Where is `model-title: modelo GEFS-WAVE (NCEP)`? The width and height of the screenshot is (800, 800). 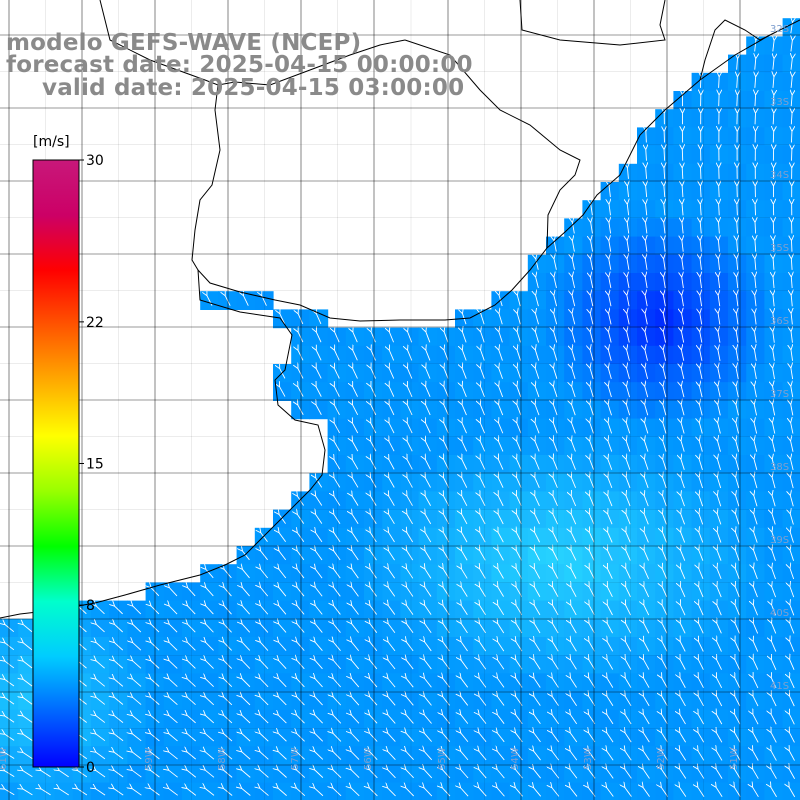 model-title: modelo GEFS-WAVE (NCEP) is located at coordinates (184, 43).